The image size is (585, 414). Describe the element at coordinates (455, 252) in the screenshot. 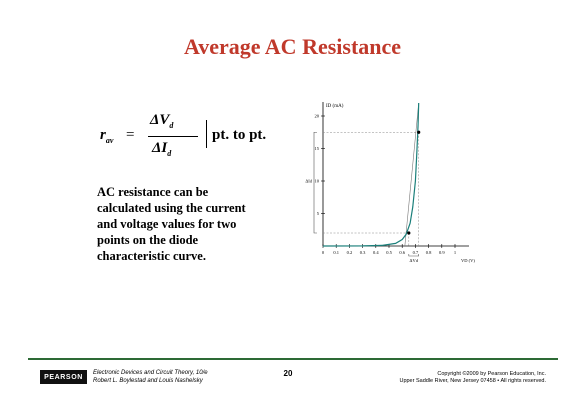

I see `x-tick-label: 1` at that location.